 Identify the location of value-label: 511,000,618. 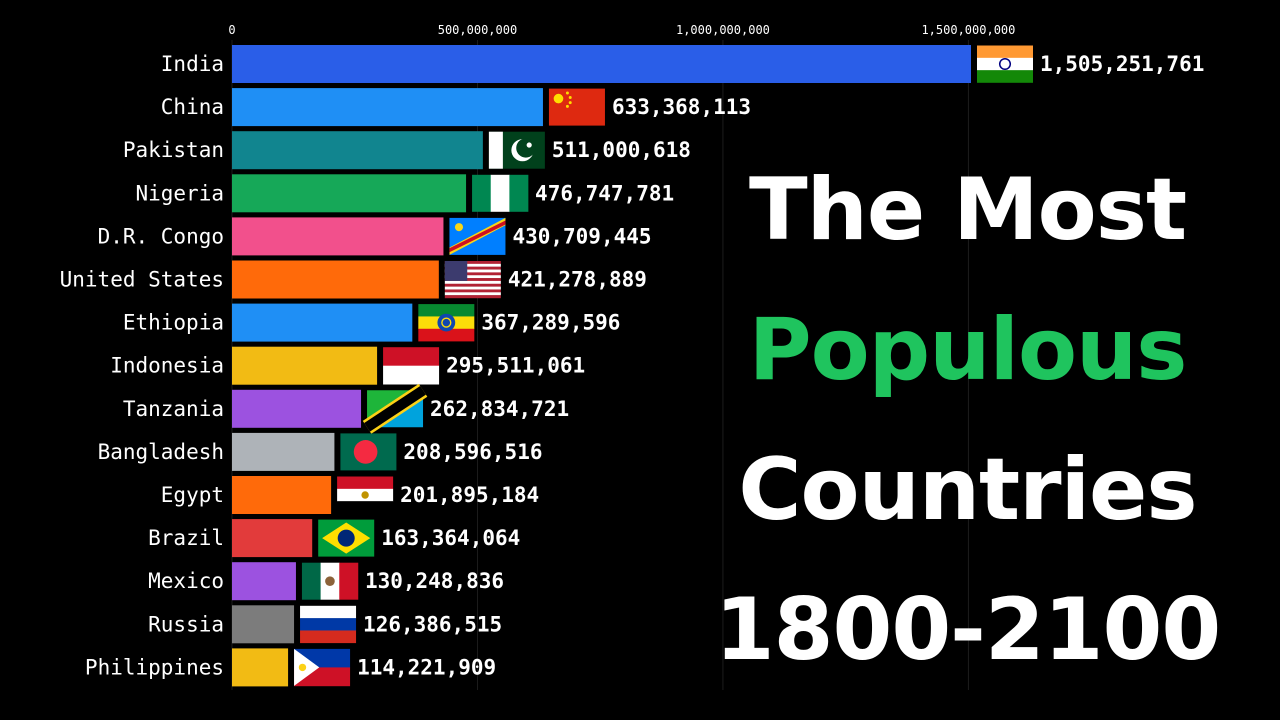
(621, 150).